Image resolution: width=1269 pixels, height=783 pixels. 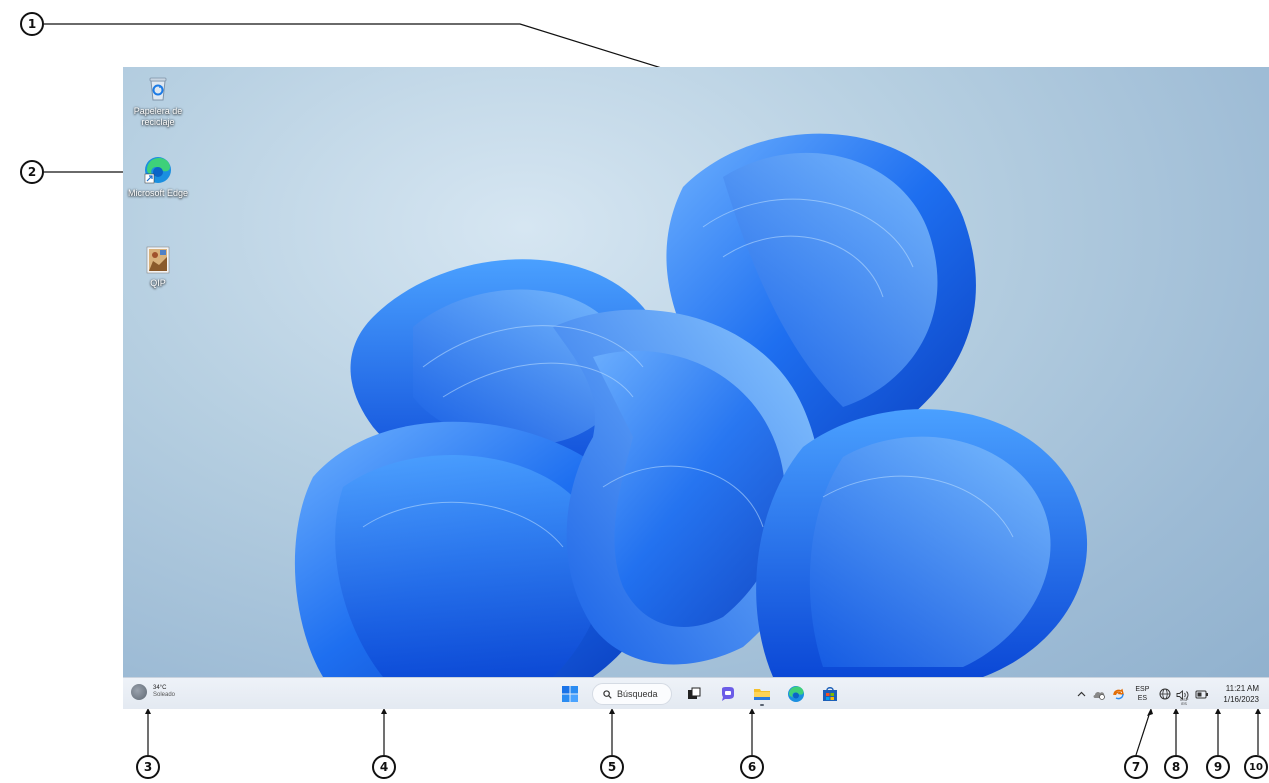 What do you see at coordinates (1242, 688) in the screenshot?
I see `clock-time: 11:21 AM` at bounding box center [1242, 688].